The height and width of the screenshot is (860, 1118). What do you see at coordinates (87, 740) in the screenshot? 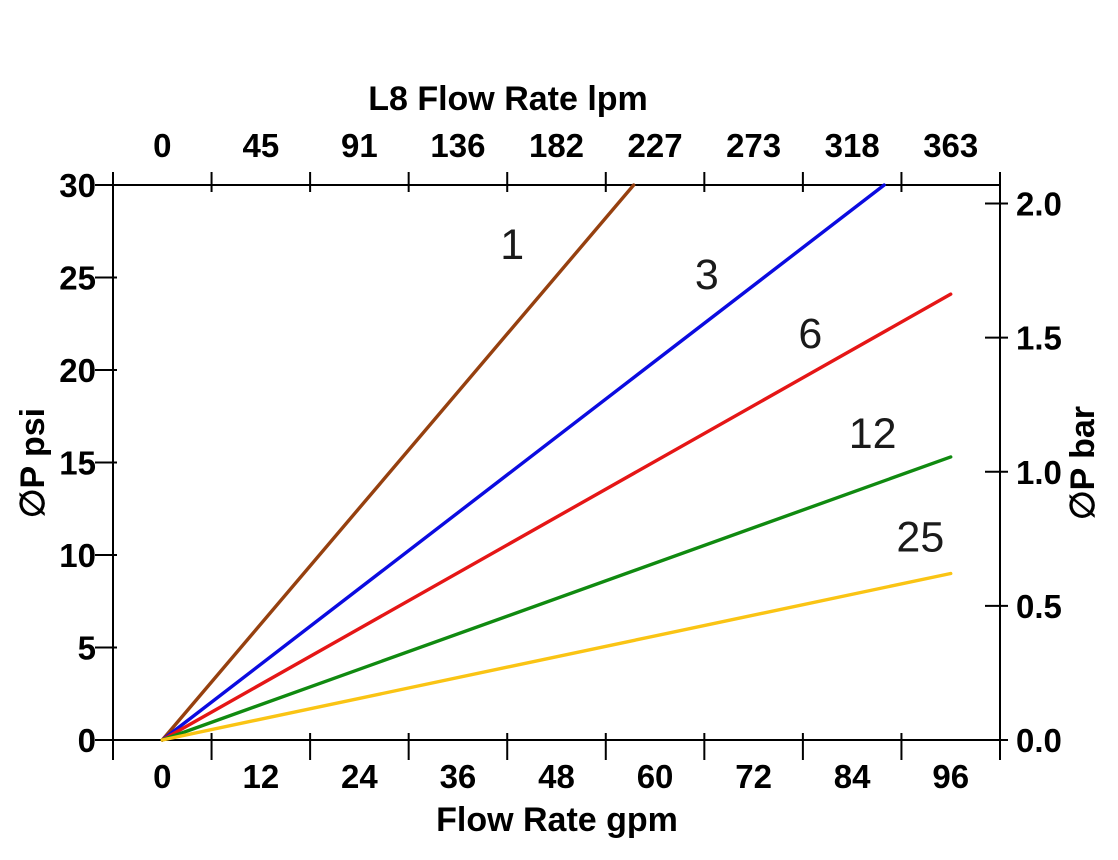
I see `y-tick-label-psi: 0` at bounding box center [87, 740].